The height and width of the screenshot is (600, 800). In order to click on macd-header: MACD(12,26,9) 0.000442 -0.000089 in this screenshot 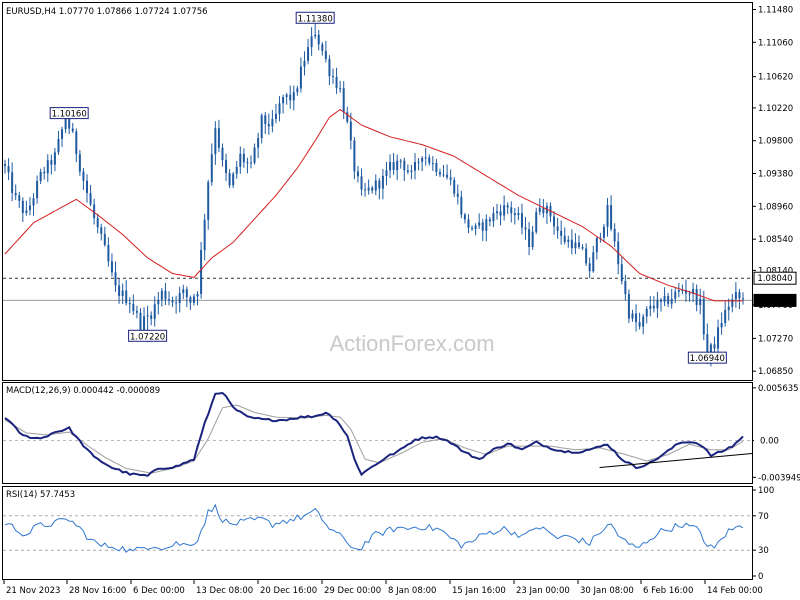, I will do `click(83, 391)`.